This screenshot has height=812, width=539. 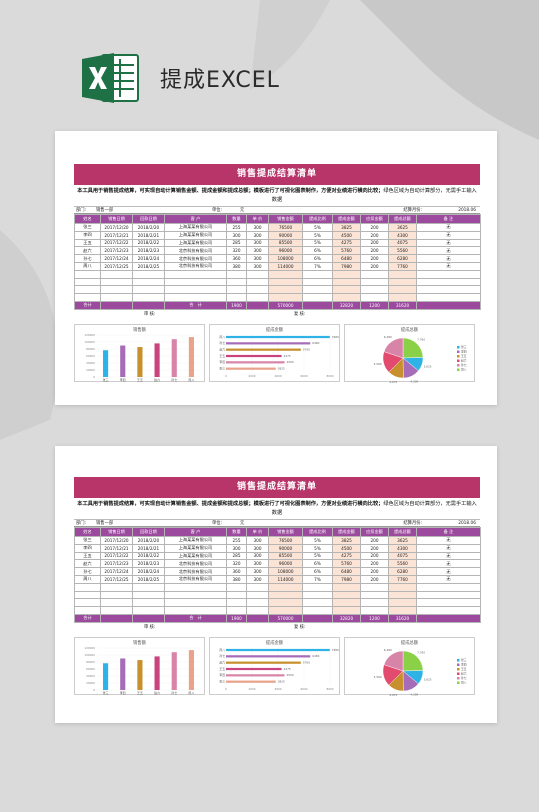 What do you see at coordinates (87, 579) in the screenshot?
I see `table-cell: 周八` at bounding box center [87, 579].